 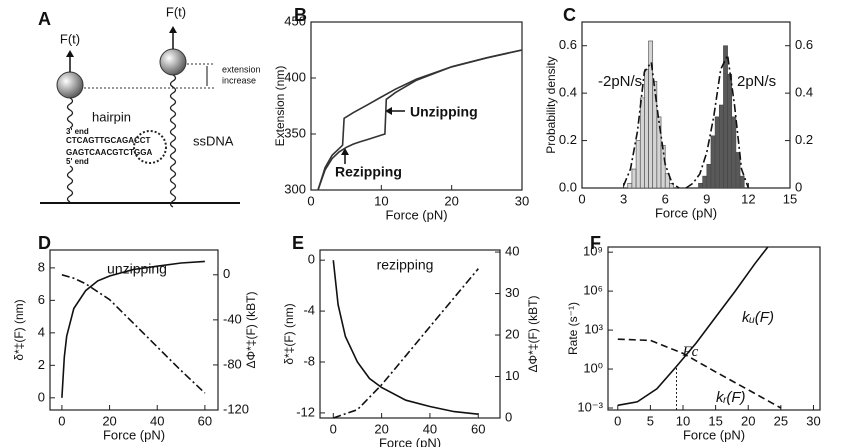 I want to click on y-tick-label: -12, so click(x=305, y=411).